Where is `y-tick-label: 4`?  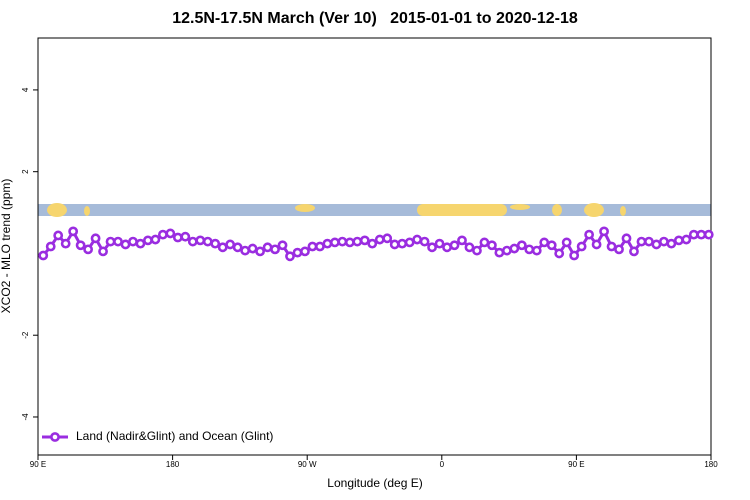
y-tick-label: 4 is located at coordinates (25, 89).